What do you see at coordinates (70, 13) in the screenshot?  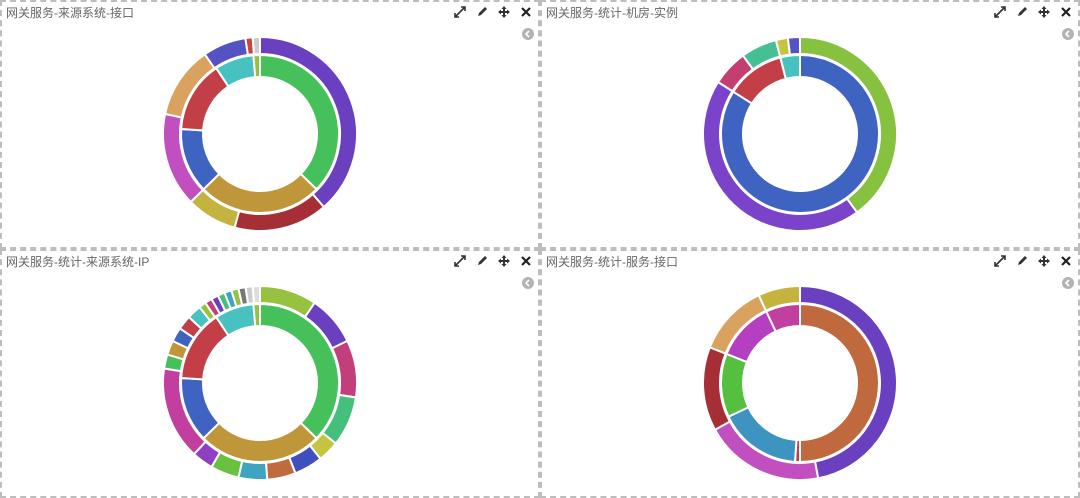 I see `panel-title: 网关服务-来源系统-接口` at bounding box center [70, 13].